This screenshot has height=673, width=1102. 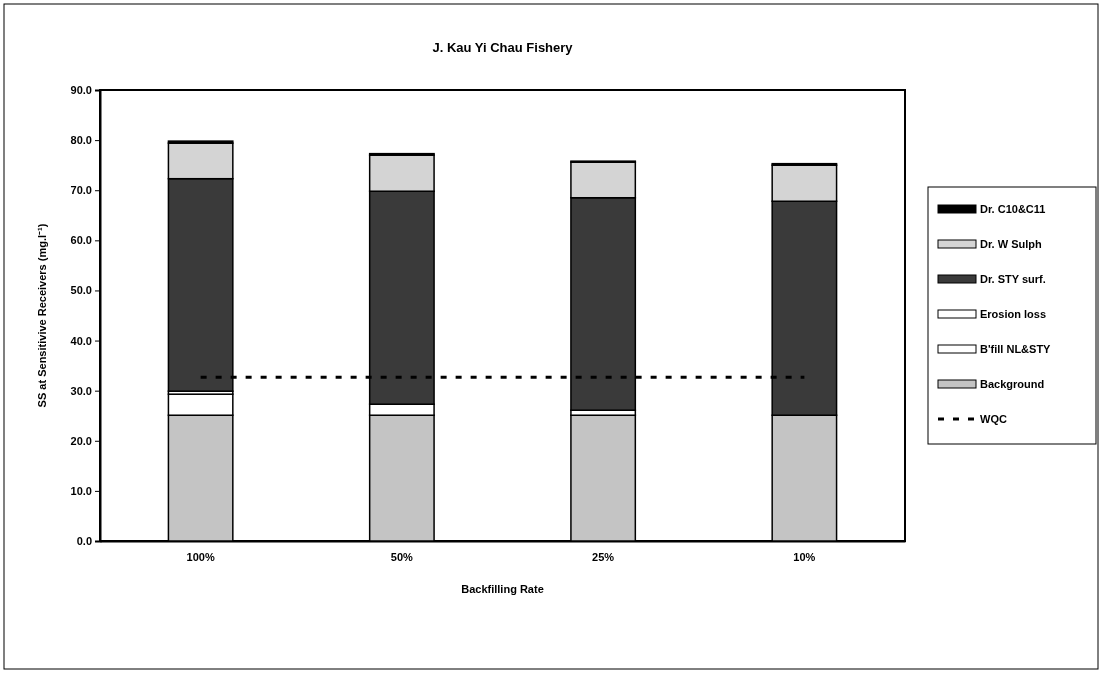 I want to click on y-tick-label: 20.0, so click(x=81, y=440).